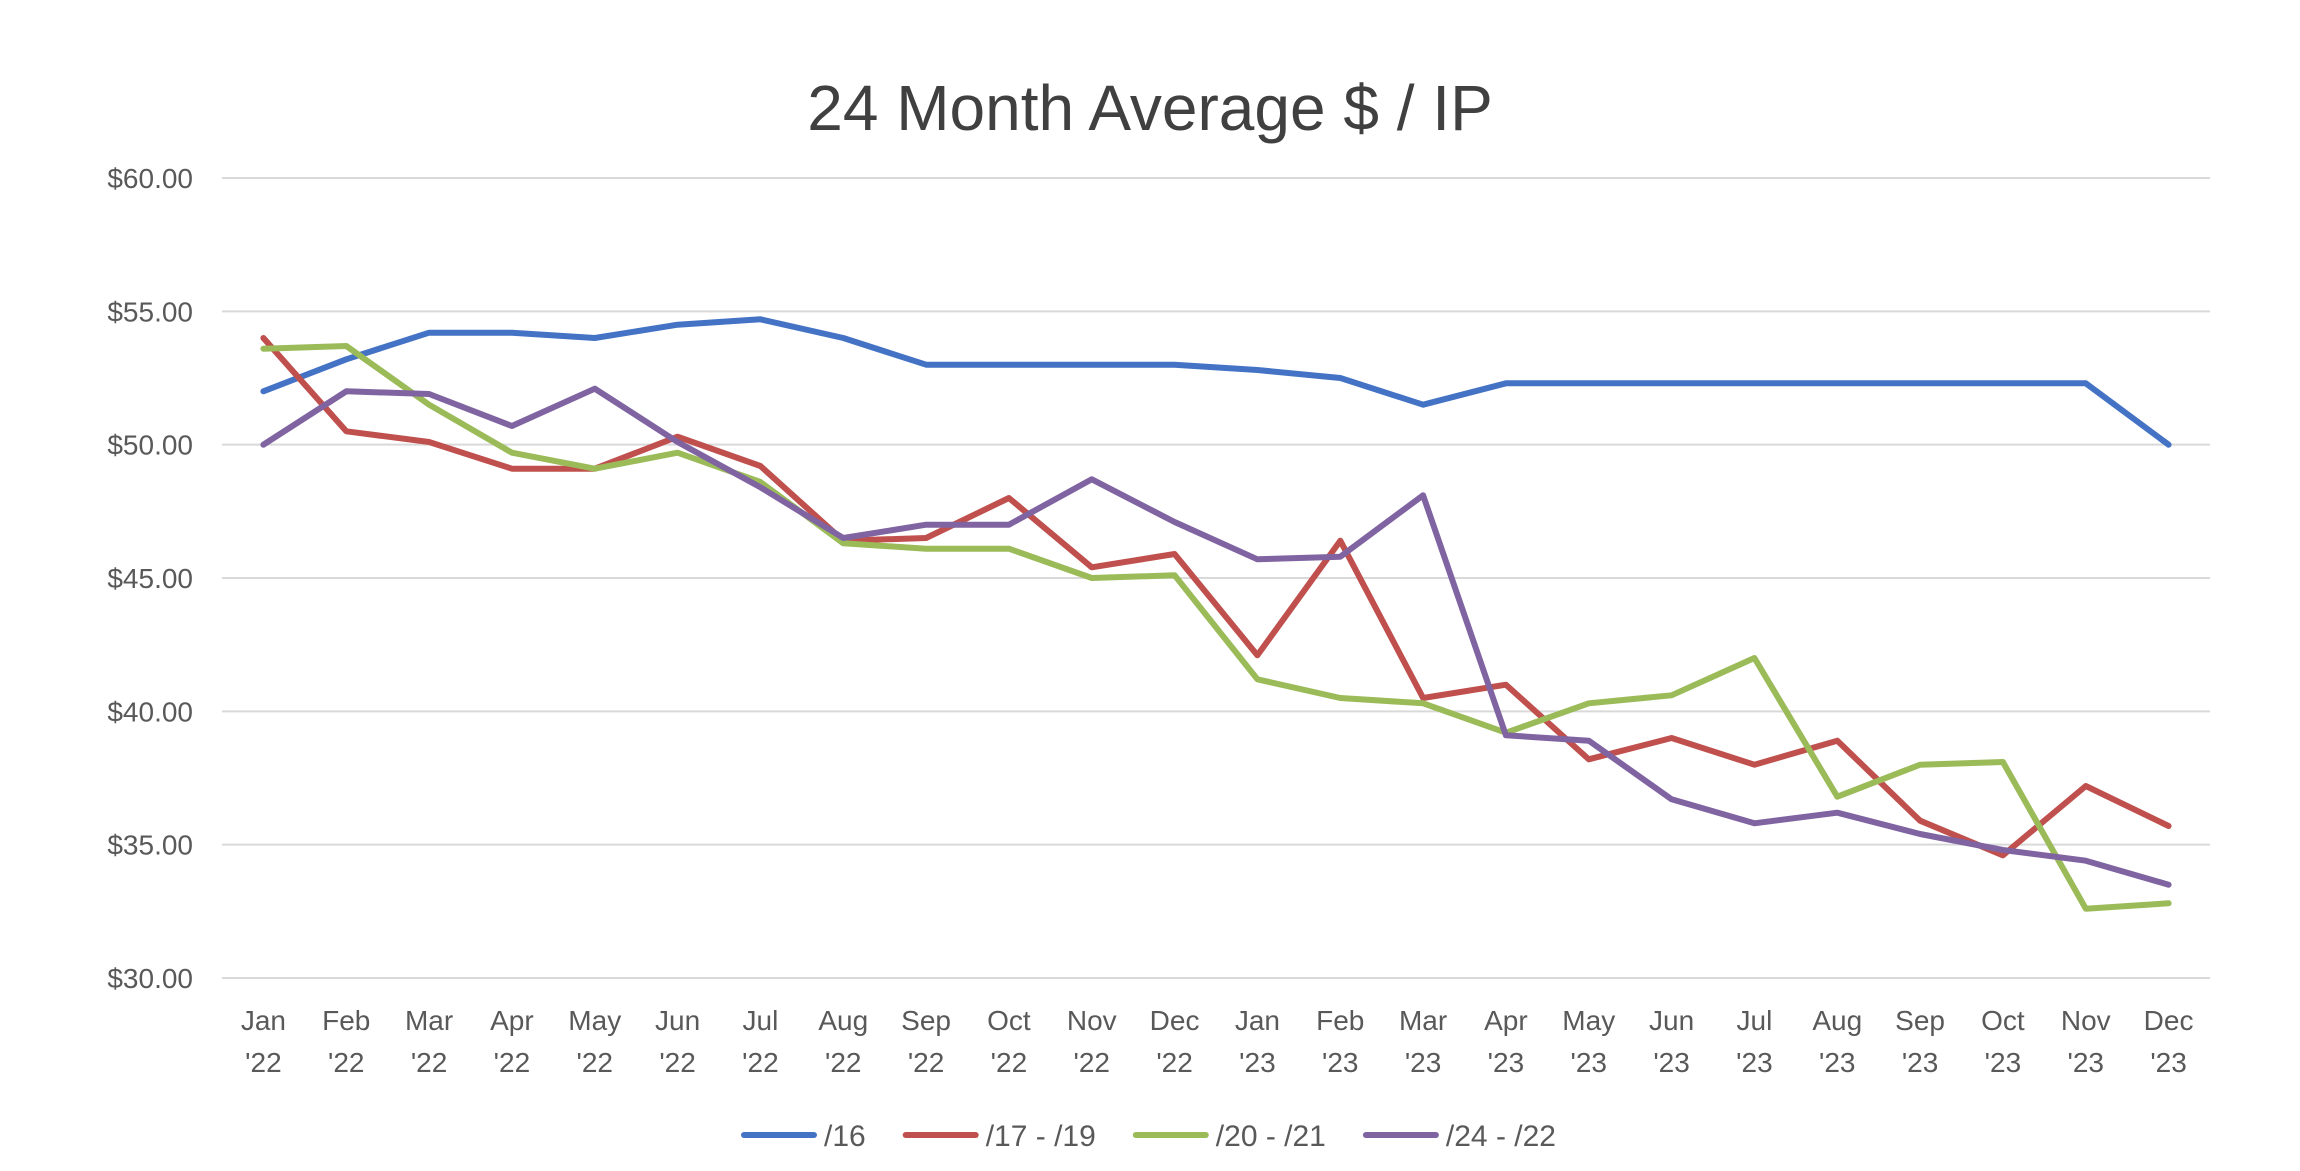 Image resolution: width=2300 pixels, height=1171 pixels. Describe the element at coordinates (150, 845) in the screenshot. I see `y-tick-label: $35.00` at that location.